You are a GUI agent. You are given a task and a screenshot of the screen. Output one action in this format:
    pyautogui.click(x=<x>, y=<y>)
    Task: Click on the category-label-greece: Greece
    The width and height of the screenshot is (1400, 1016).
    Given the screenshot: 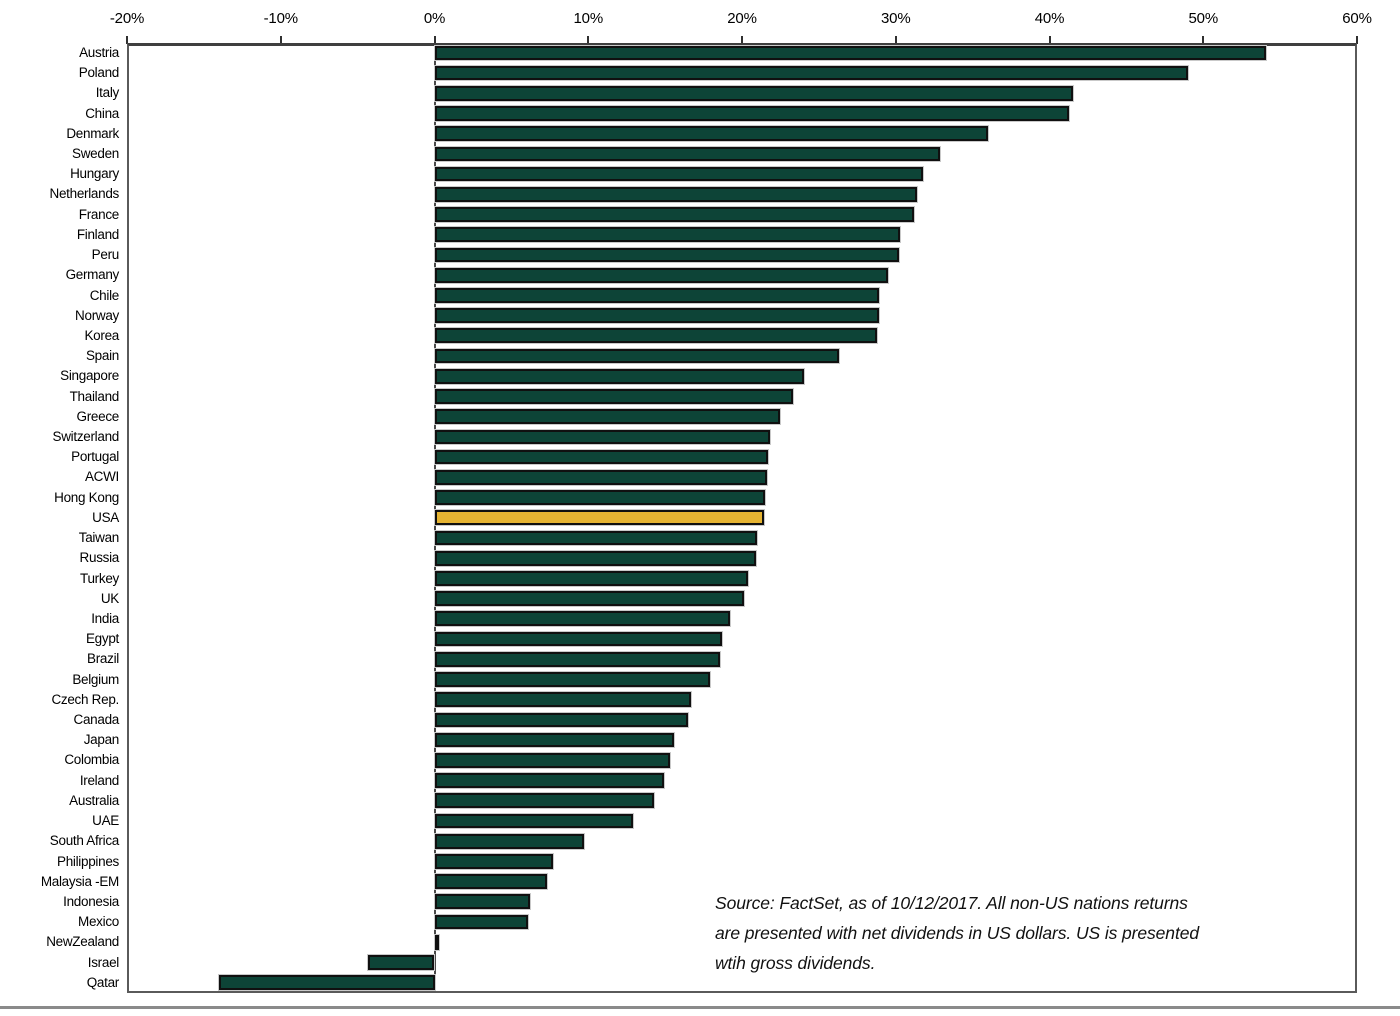 What is the action you would take?
    pyautogui.click(x=98, y=416)
    